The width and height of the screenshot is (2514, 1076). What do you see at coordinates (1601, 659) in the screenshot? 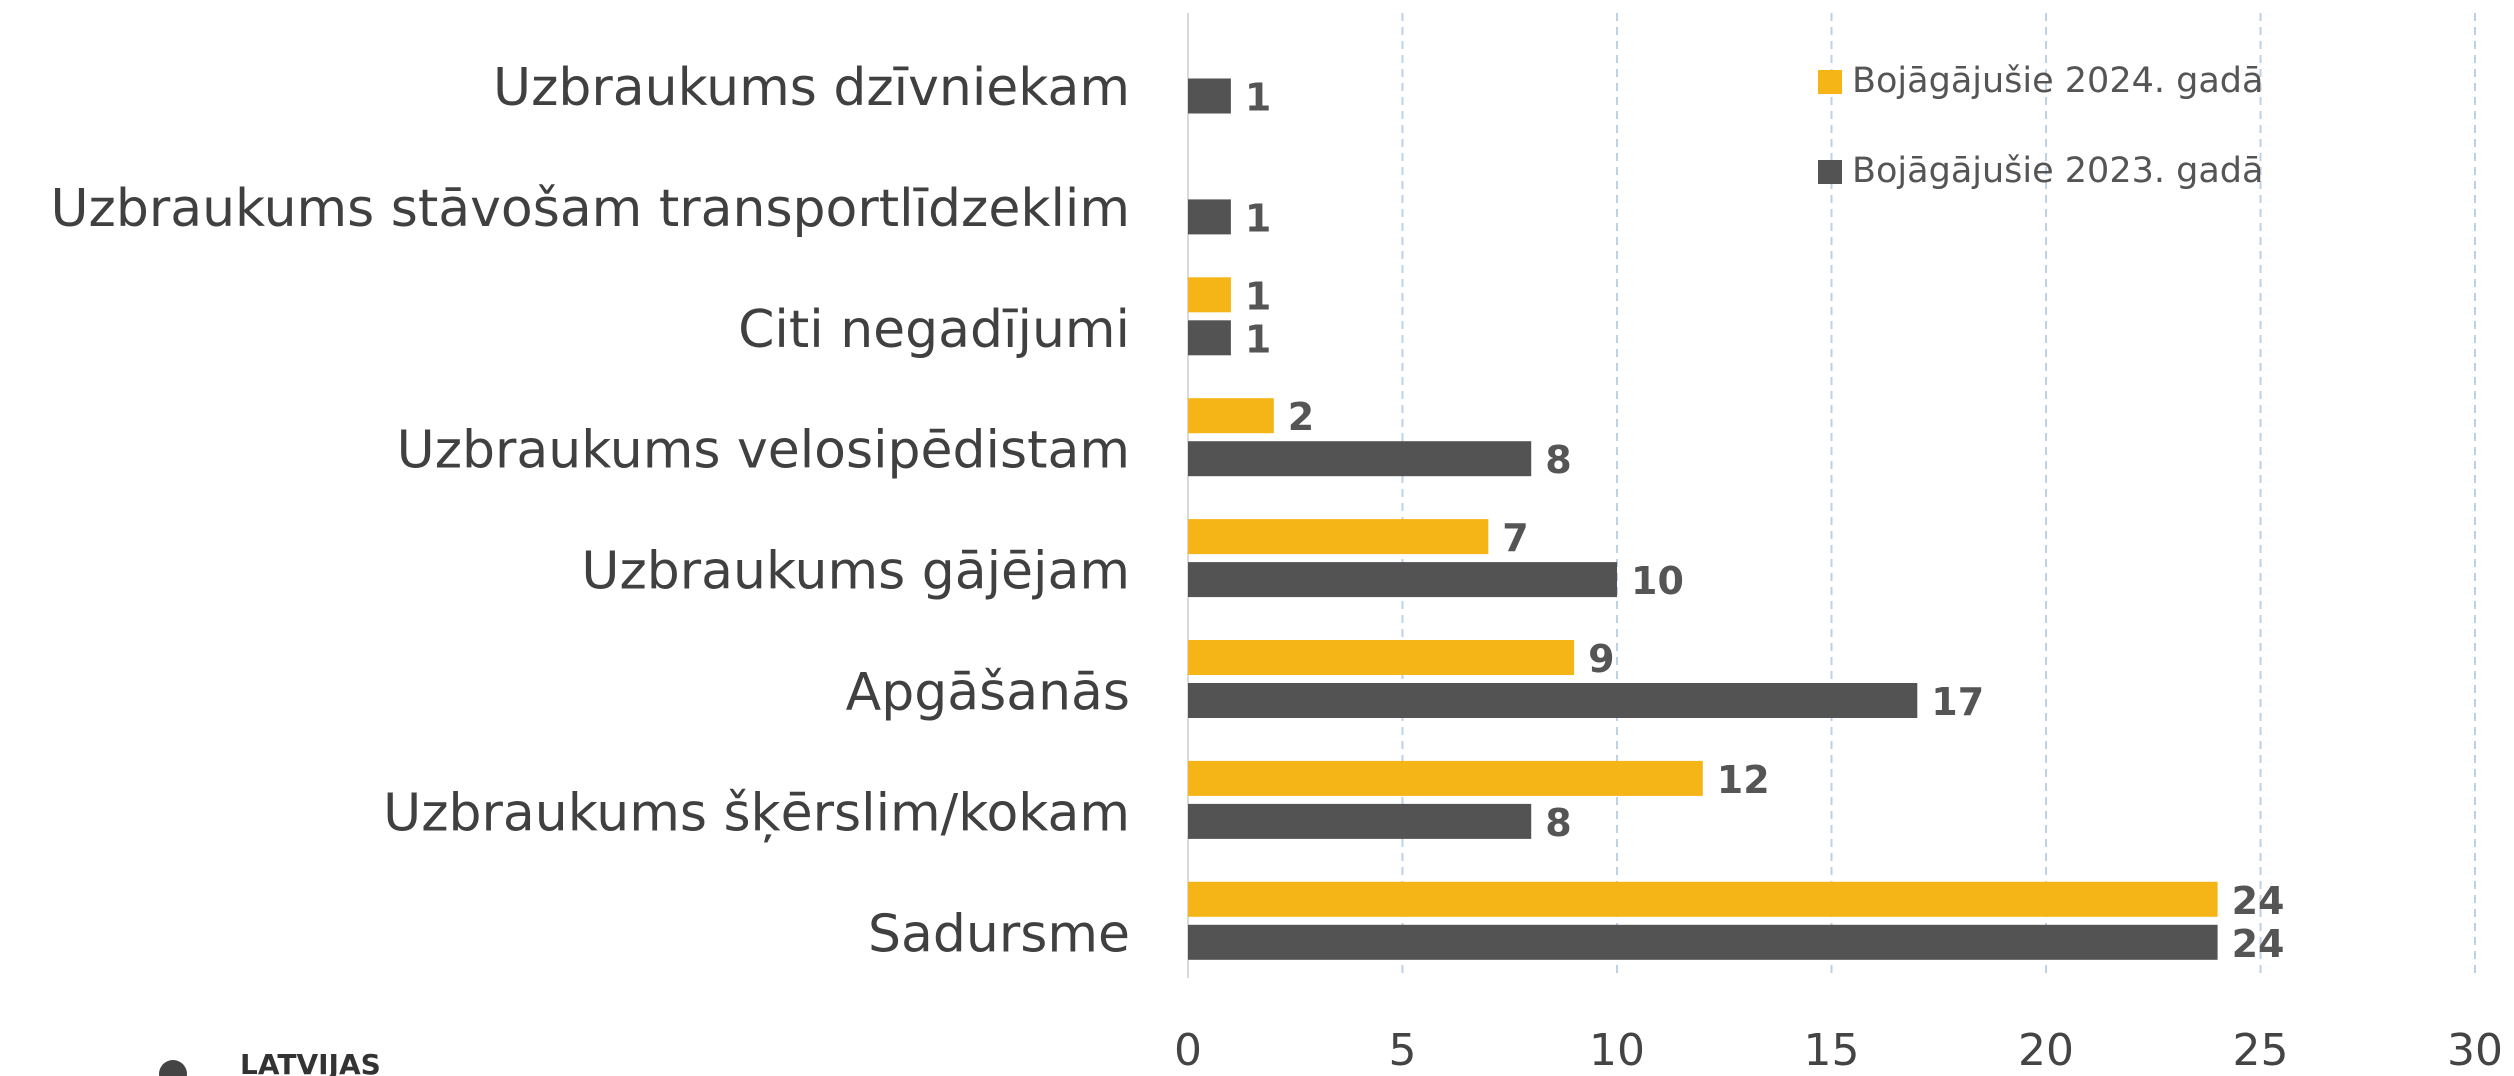
I see `value-label: 9` at bounding box center [1601, 659].